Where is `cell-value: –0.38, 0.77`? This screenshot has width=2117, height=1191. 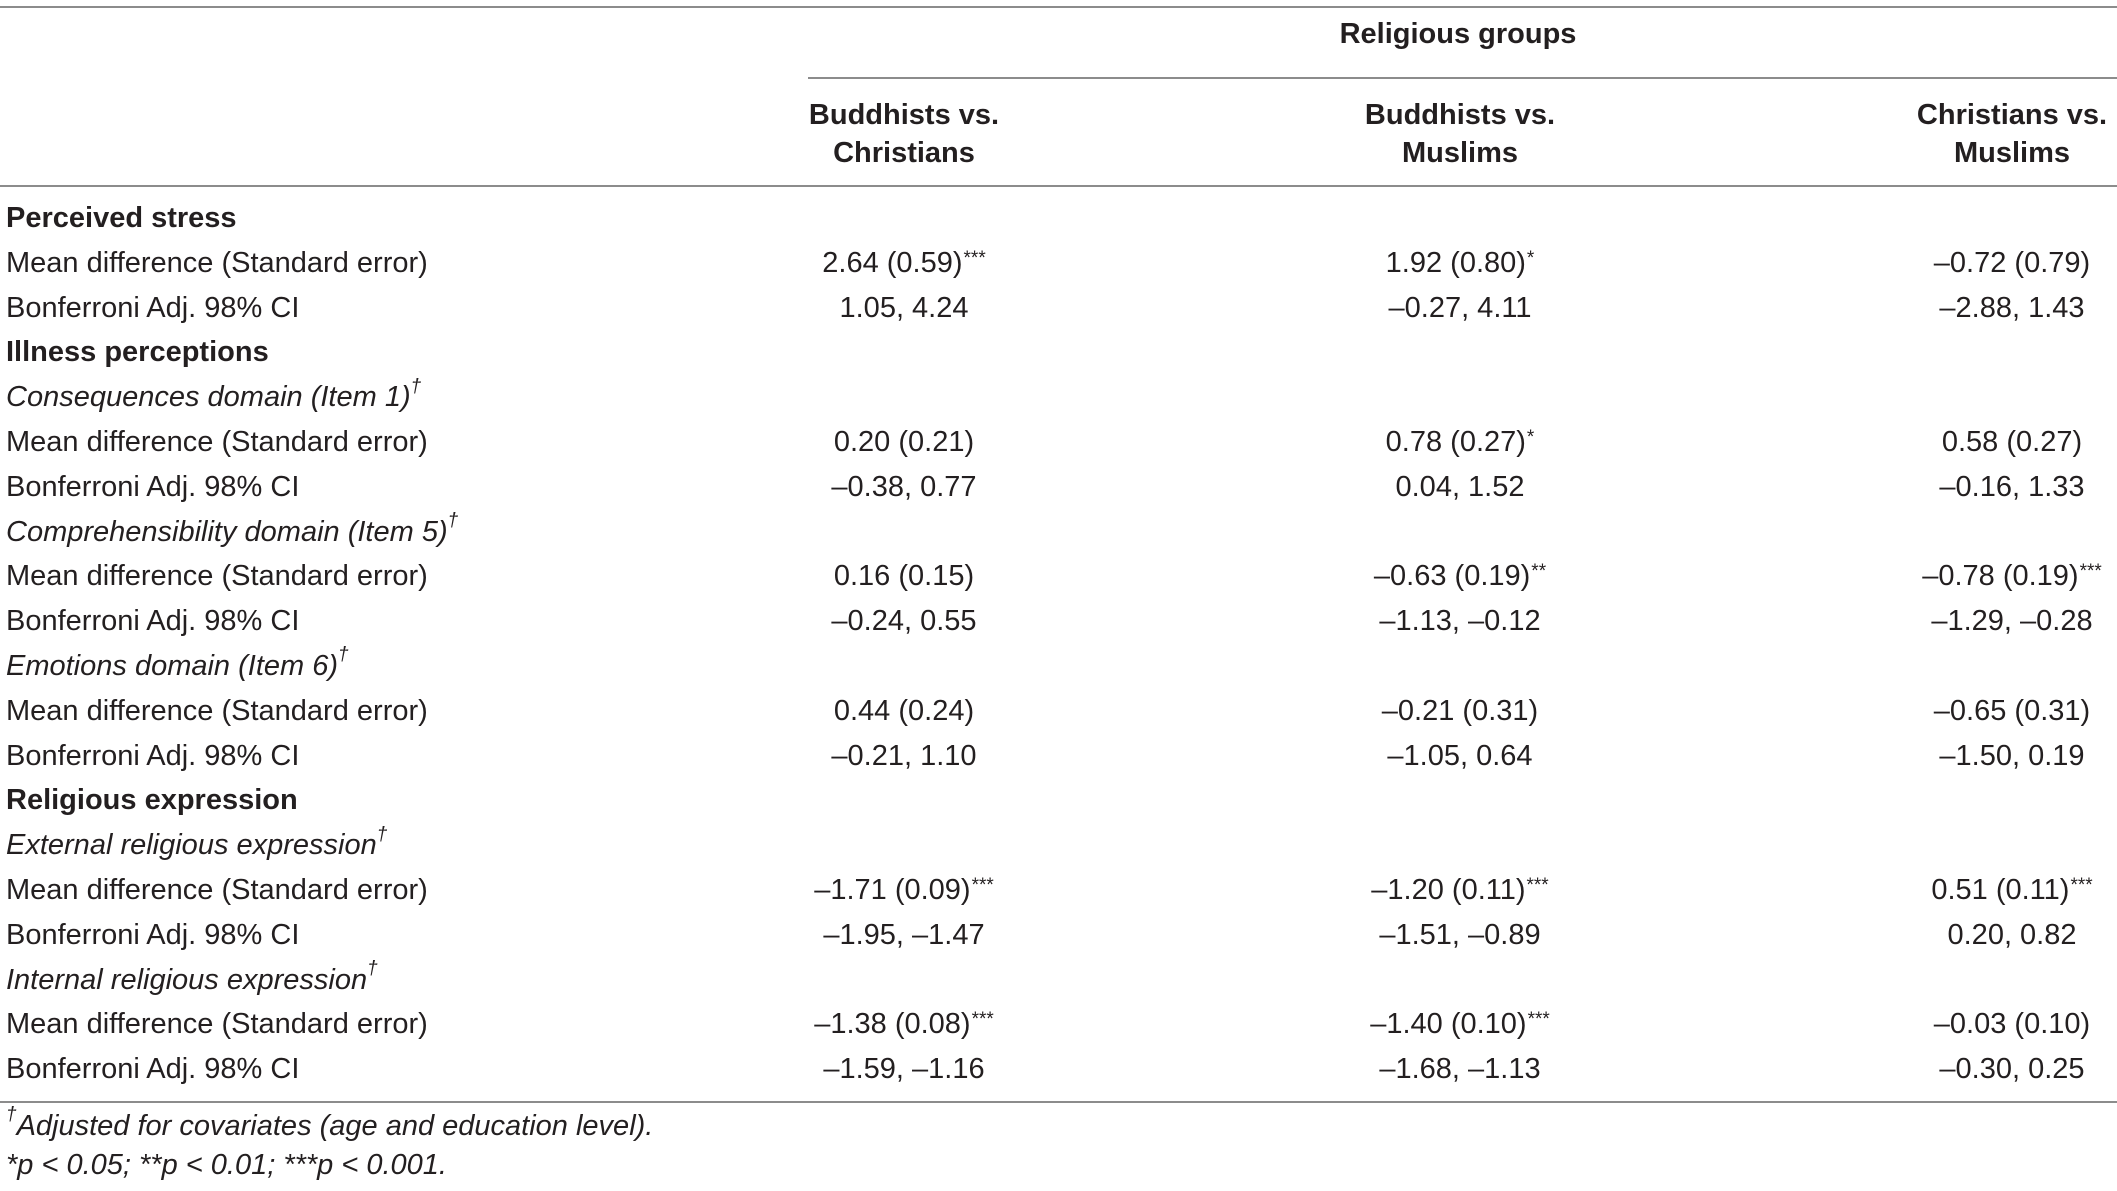
cell-value: –0.38, 0.77 is located at coordinates (904, 486).